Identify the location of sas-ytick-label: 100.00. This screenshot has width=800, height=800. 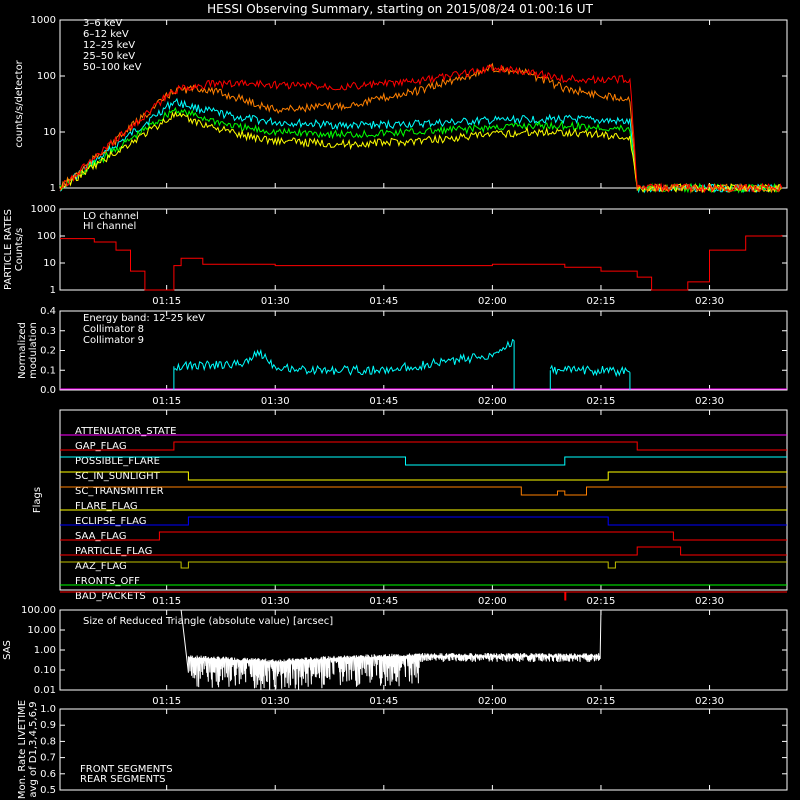
(38, 610).